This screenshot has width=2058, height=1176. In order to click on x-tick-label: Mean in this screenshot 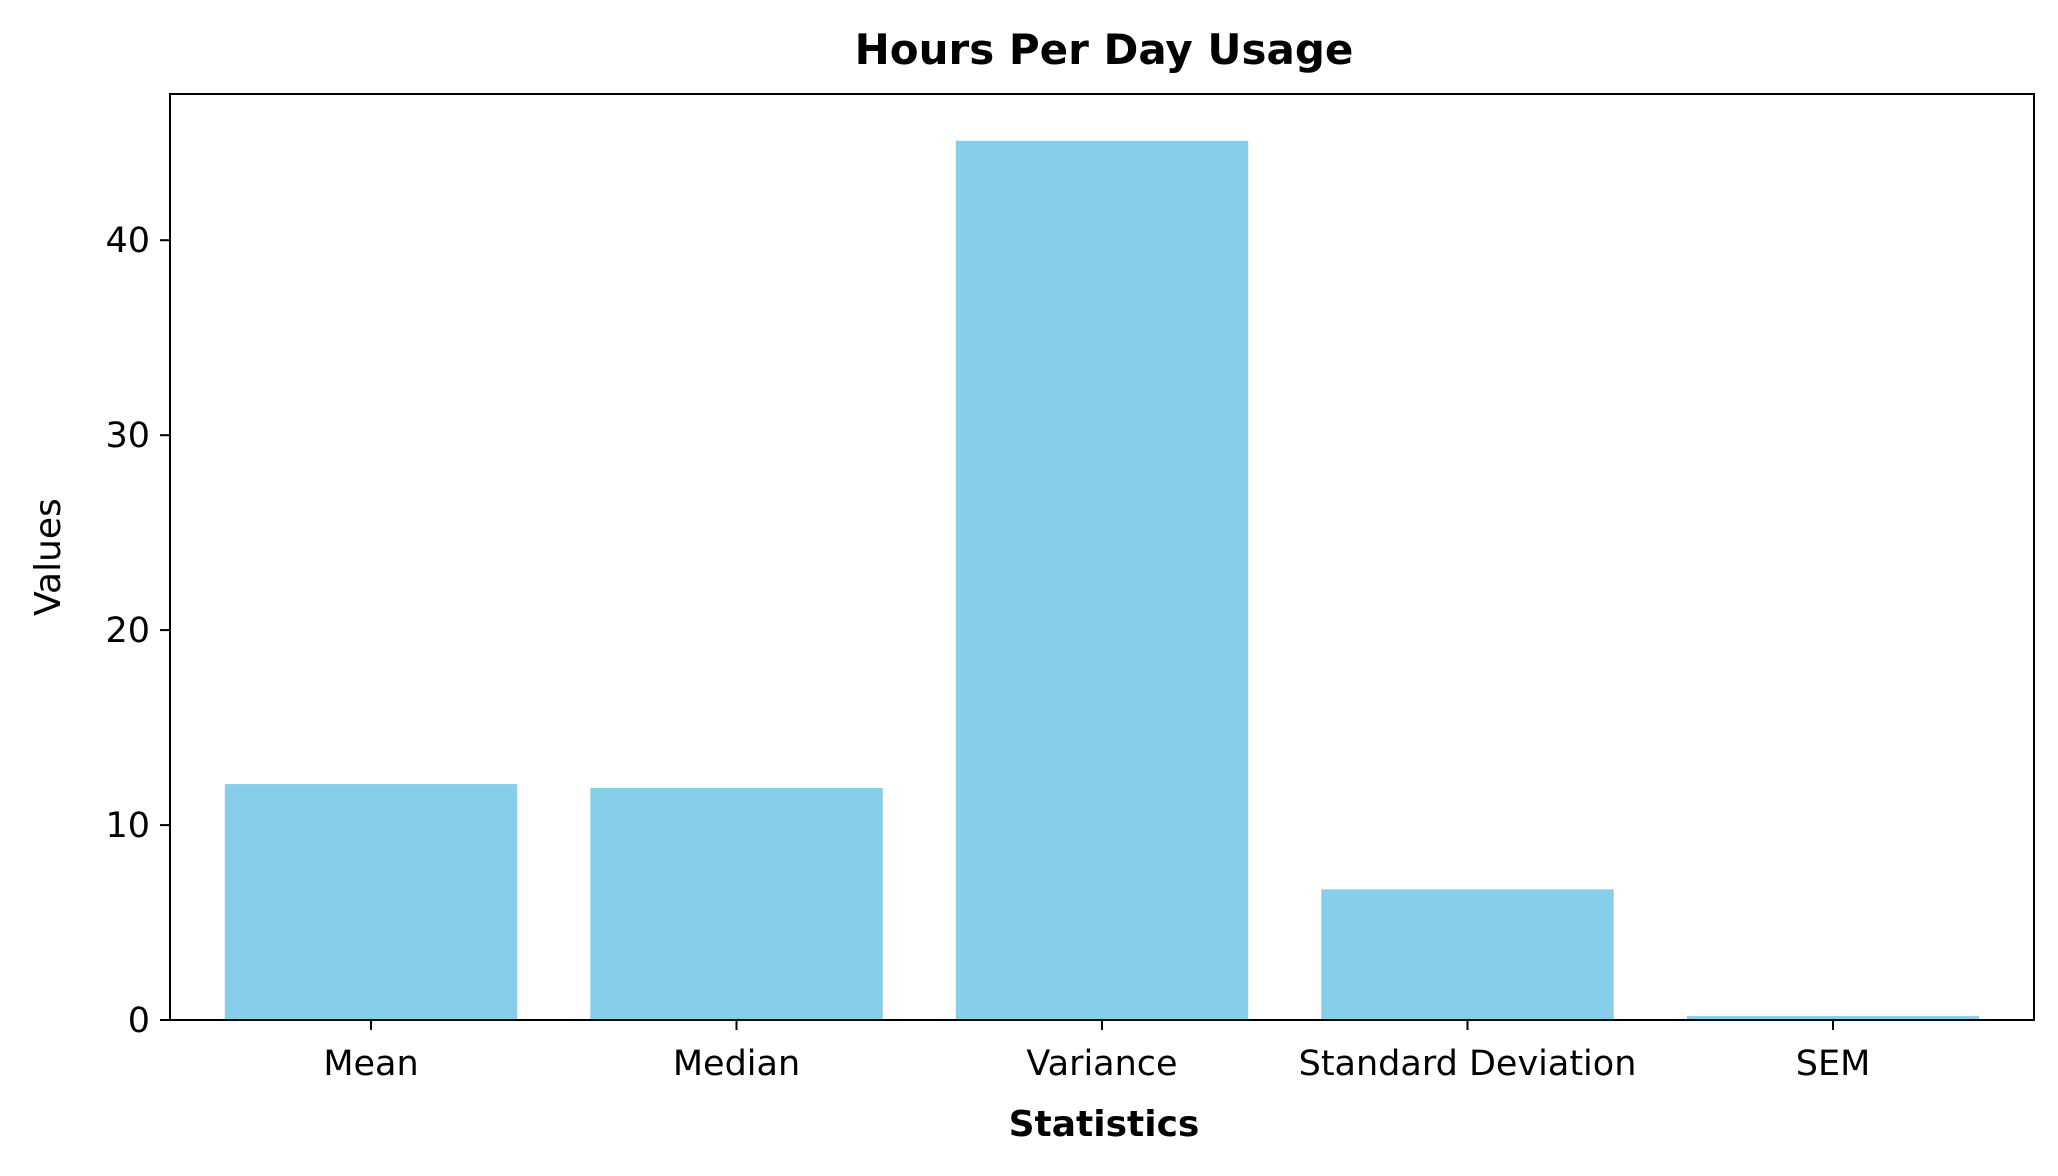, I will do `click(370, 1064)`.